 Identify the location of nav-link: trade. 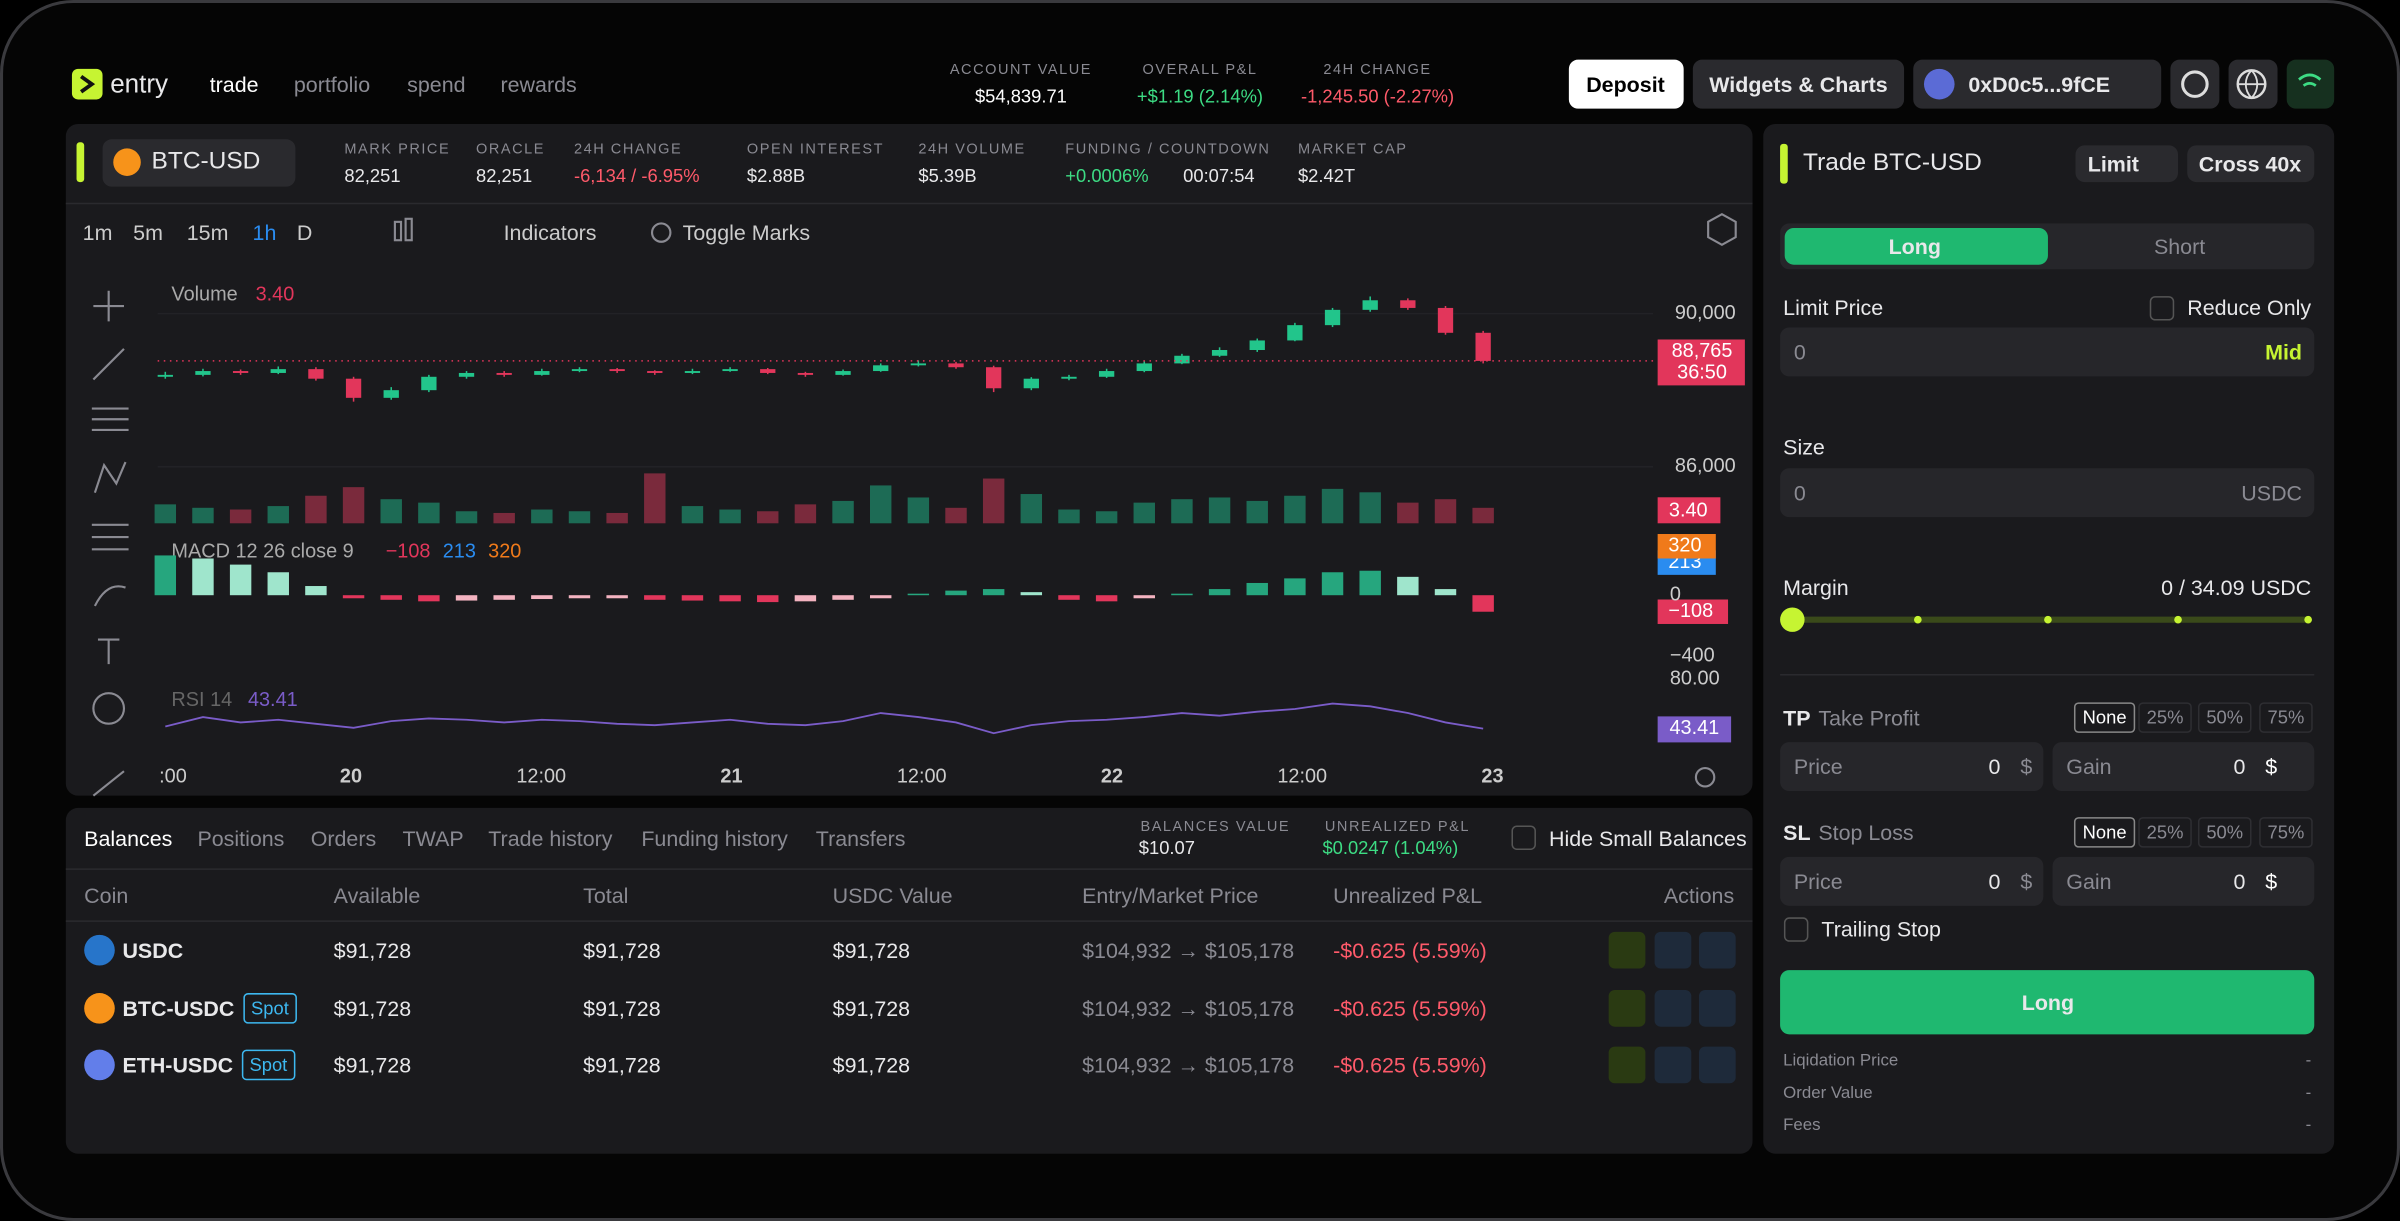
(234, 84).